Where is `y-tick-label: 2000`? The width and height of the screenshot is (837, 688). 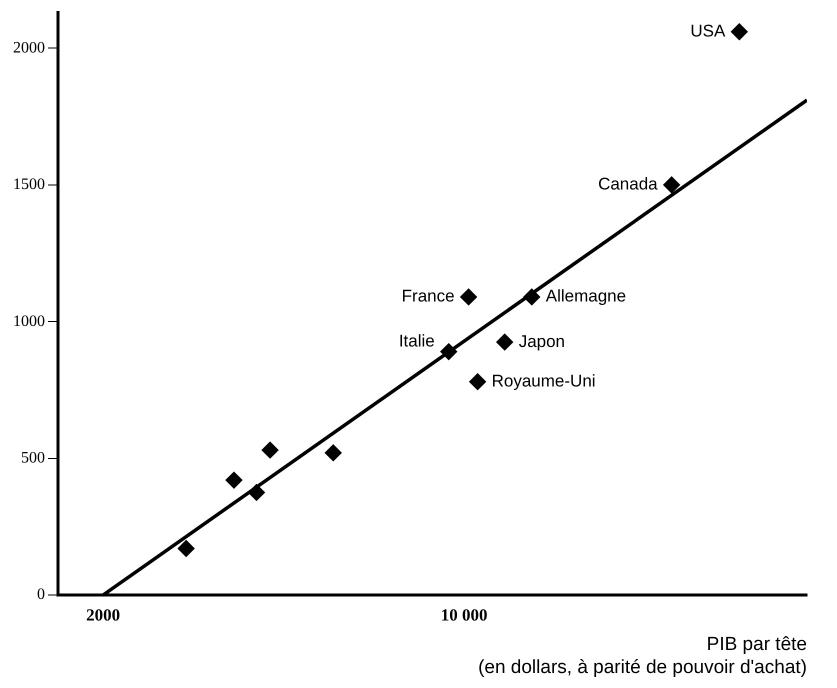
y-tick-label: 2000 is located at coordinates (29, 47).